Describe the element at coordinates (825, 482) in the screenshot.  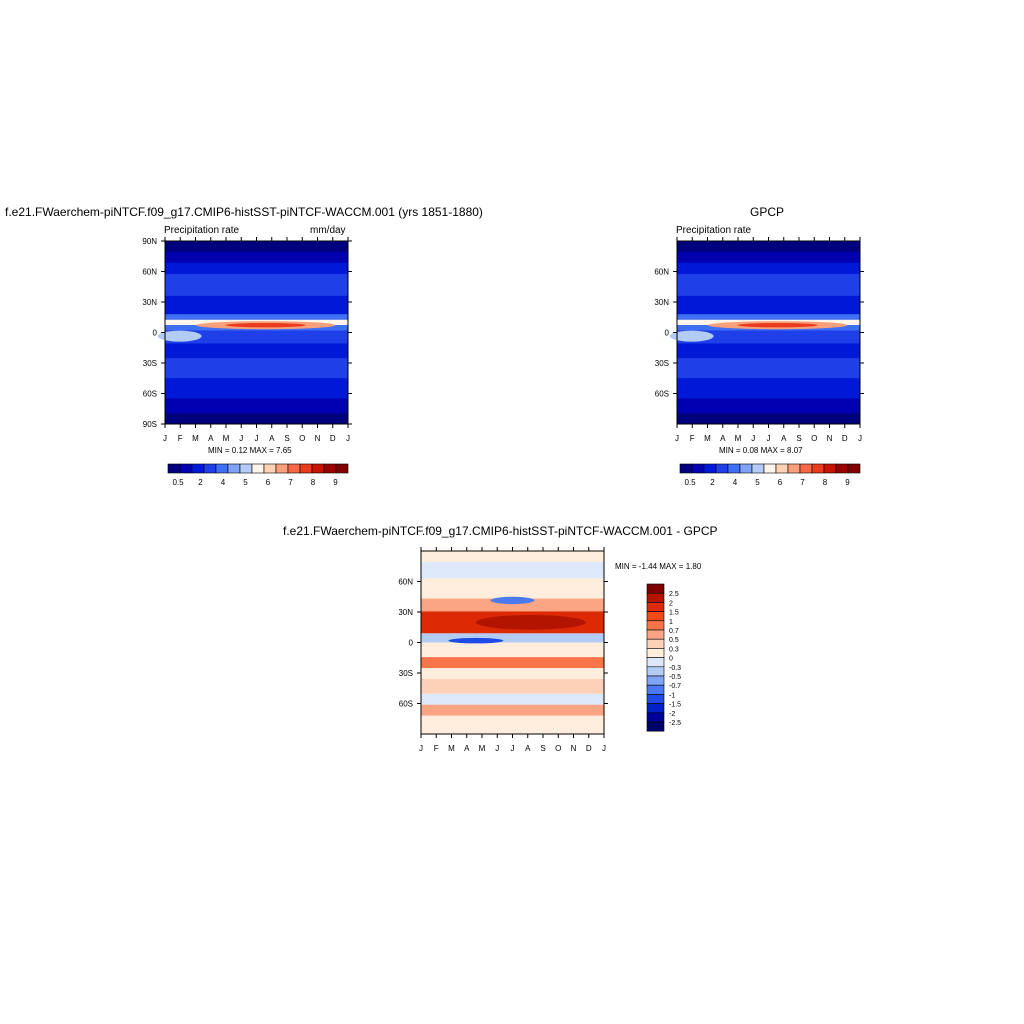
I see `colorbar-label: 8` at that location.